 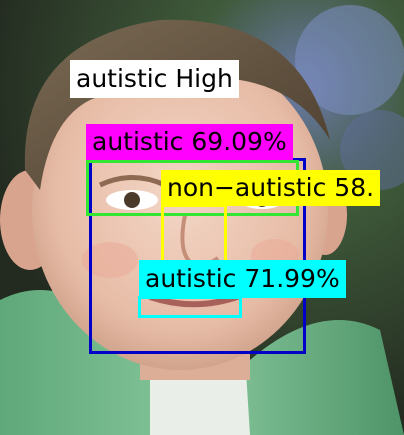 What do you see at coordinates (154, 79) in the screenshot?
I see `overall-prediction-label: autistic High` at bounding box center [154, 79].